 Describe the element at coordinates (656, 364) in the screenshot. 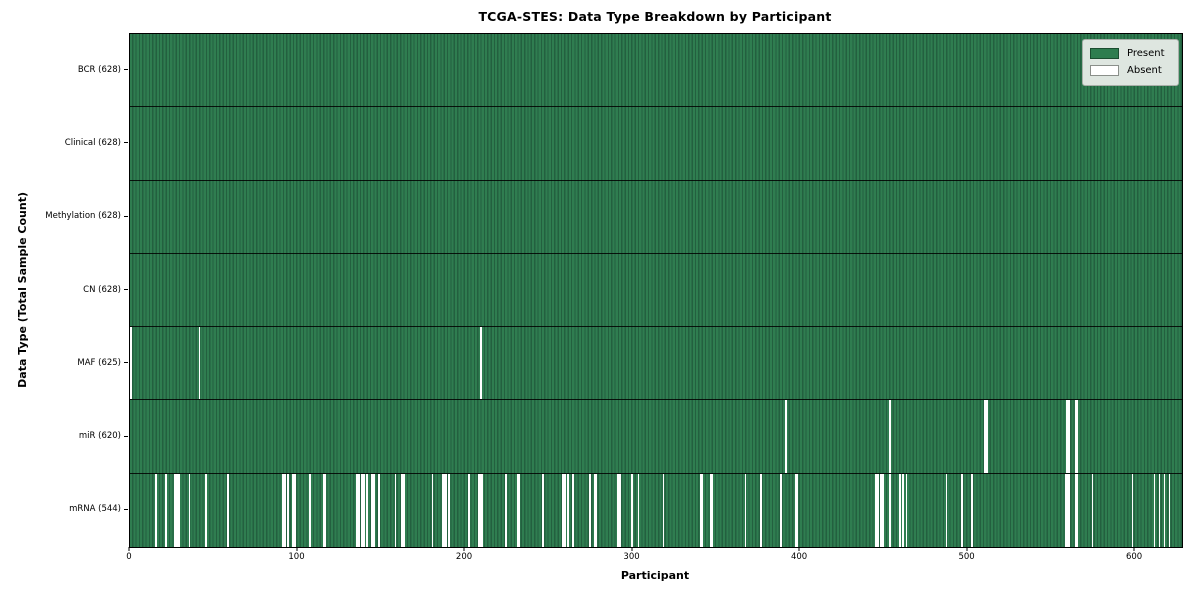

I see `heatmap-row-MAF` at that location.